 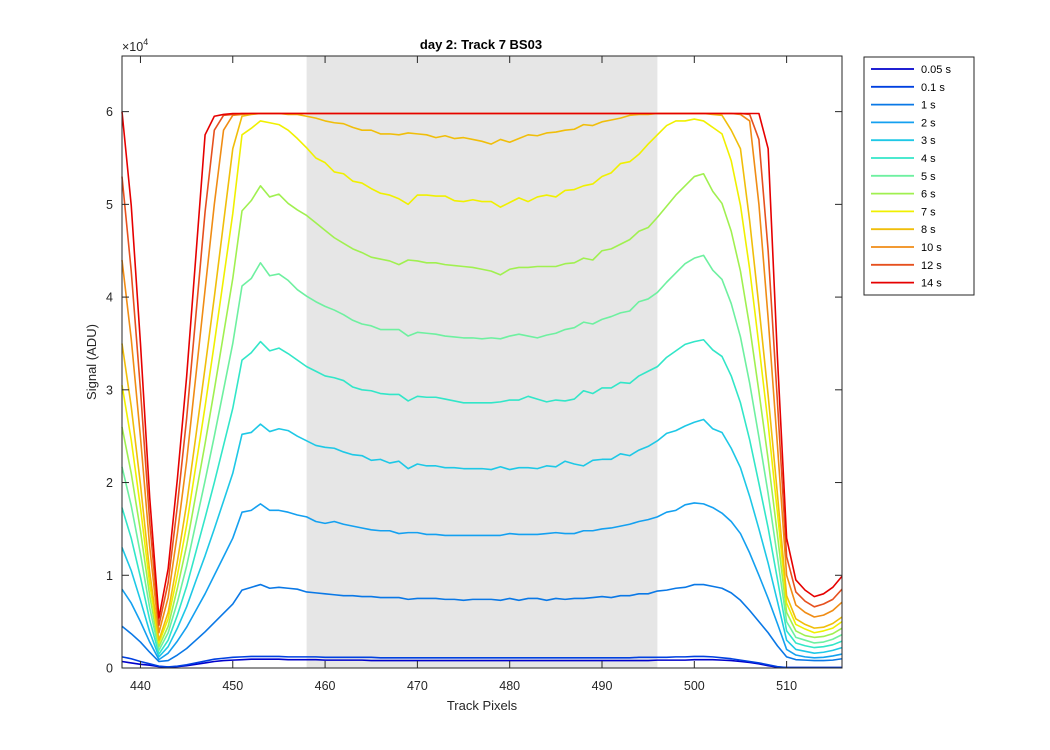 What do you see at coordinates (482, 705) in the screenshot?
I see `x-axis-label: Track Pixels` at bounding box center [482, 705].